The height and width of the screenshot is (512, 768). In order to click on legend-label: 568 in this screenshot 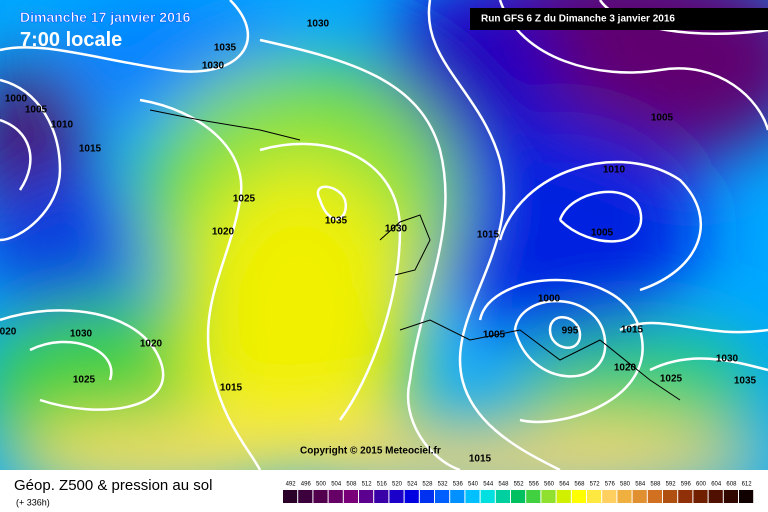, I will do `click(579, 485)`.